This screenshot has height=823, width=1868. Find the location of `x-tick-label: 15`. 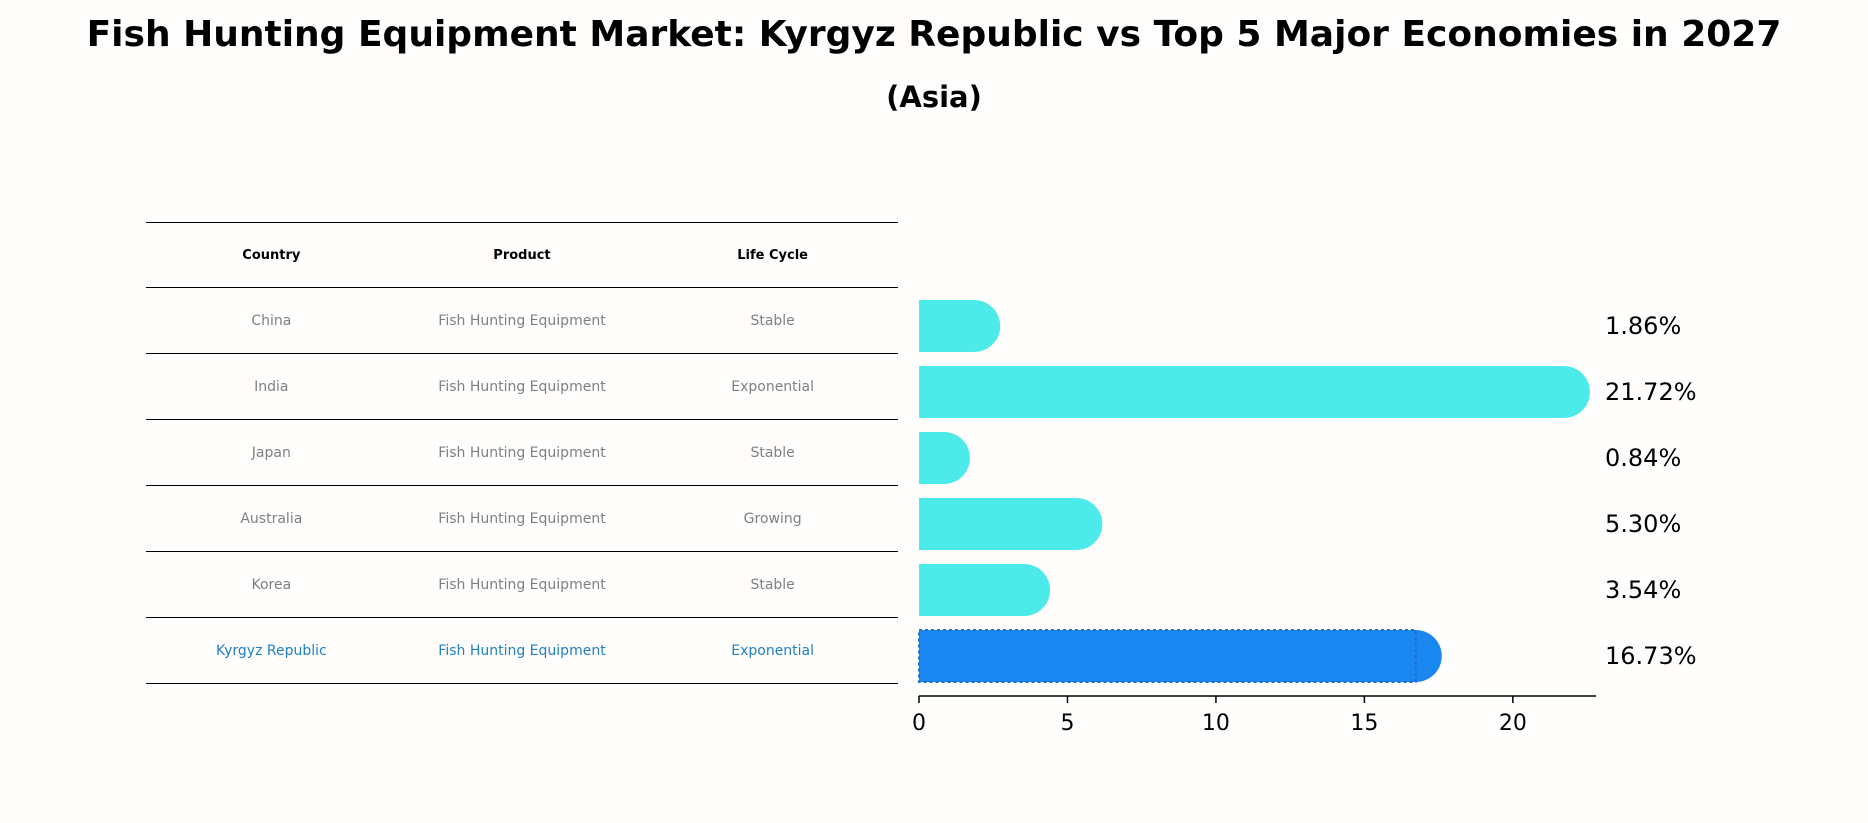

x-tick-label: 15 is located at coordinates (1364, 723).